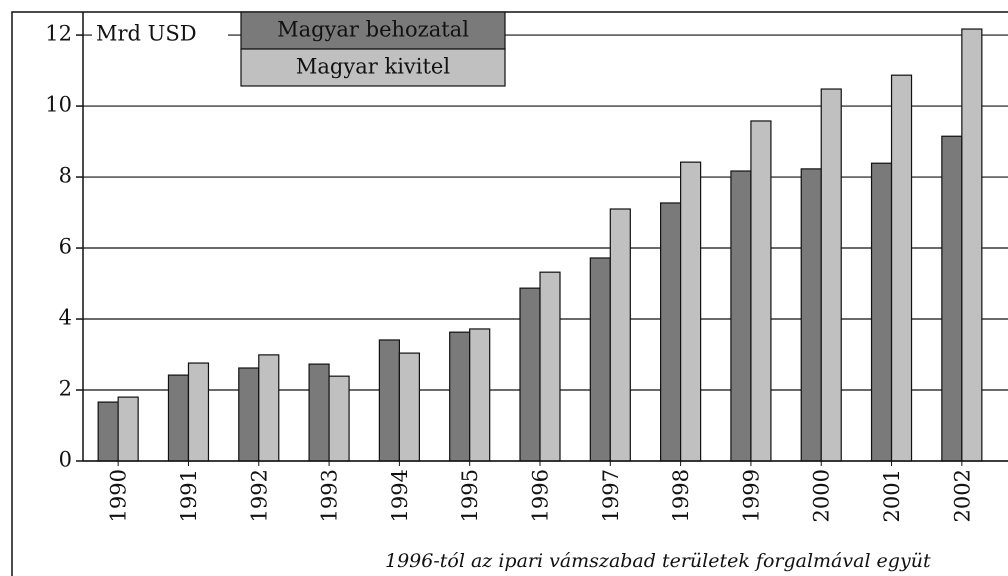 This screenshot has width=1008, height=576. What do you see at coordinates (822, 495) in the screenshot?
I see `x-tick-label: 2000` at bounding box center [822, 495].